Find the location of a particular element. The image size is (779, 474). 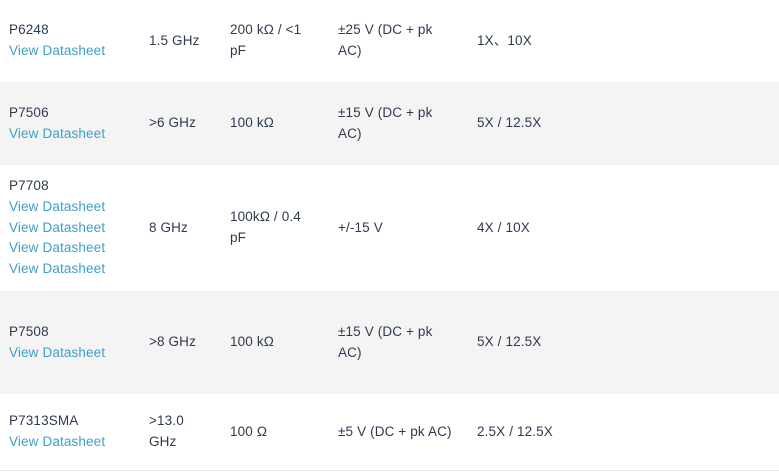

impedance-cell: 100 Ω is located at coordinates (273, 432).